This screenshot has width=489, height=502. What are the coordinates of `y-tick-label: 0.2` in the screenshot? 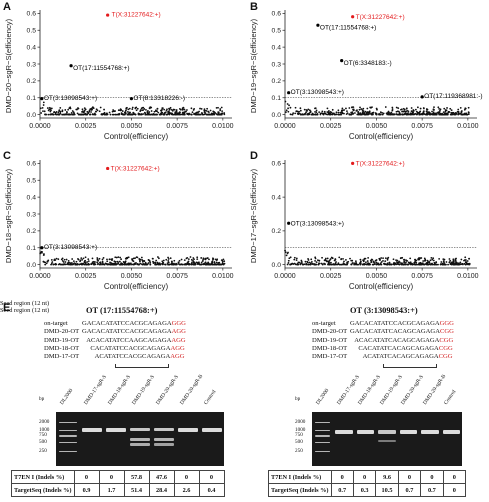 It's located at (32, 81).